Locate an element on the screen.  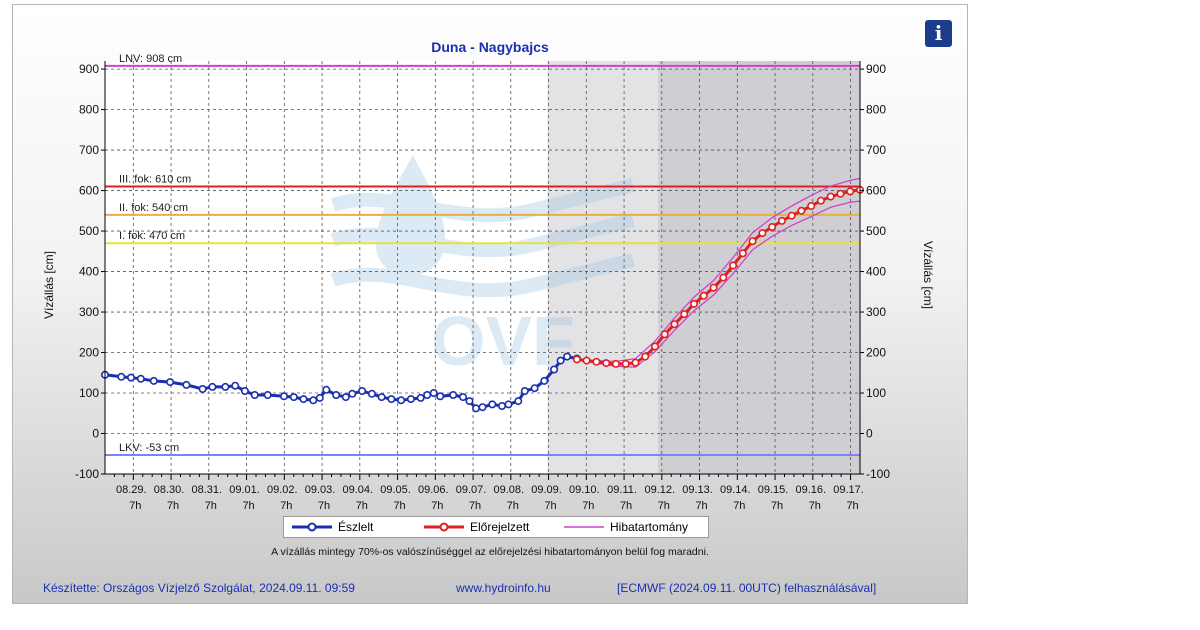
y-tick-label-left: 200 is located at coordinates (89, 353).